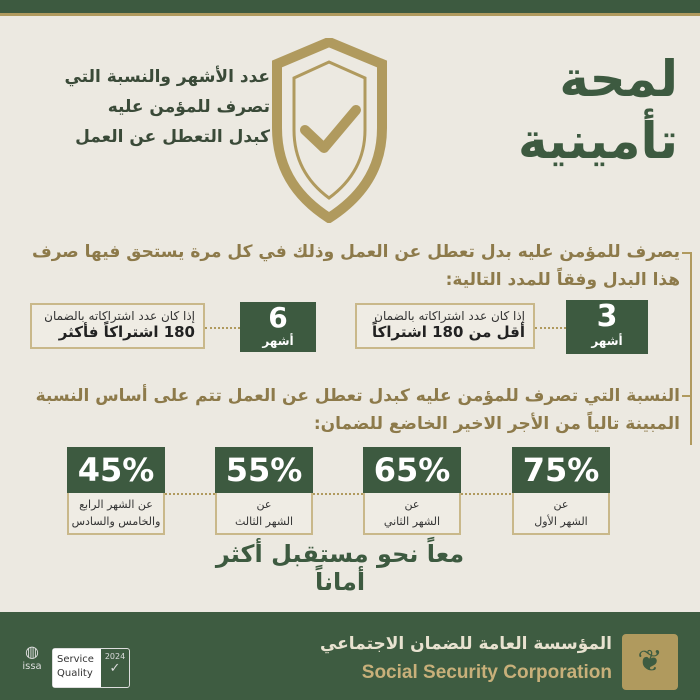  Describe the element at coordinates (650, 662) in the screenshot. I see `organization-logo-icon: ❦` at that location.